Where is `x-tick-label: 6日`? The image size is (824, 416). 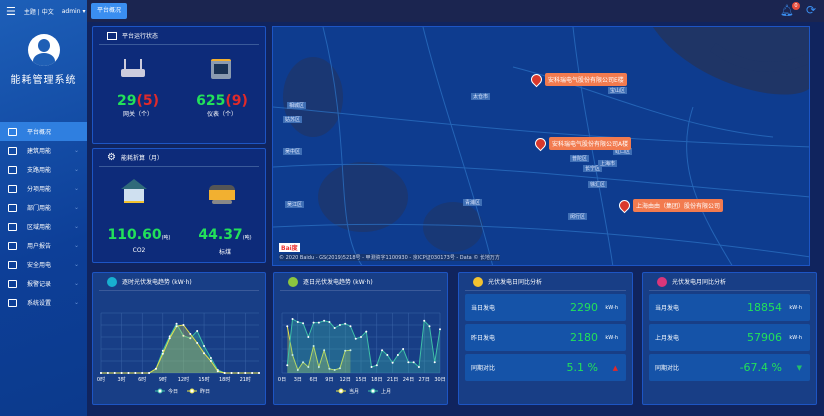 x-tick-label: 6日 is located at coordinates (314, 380).